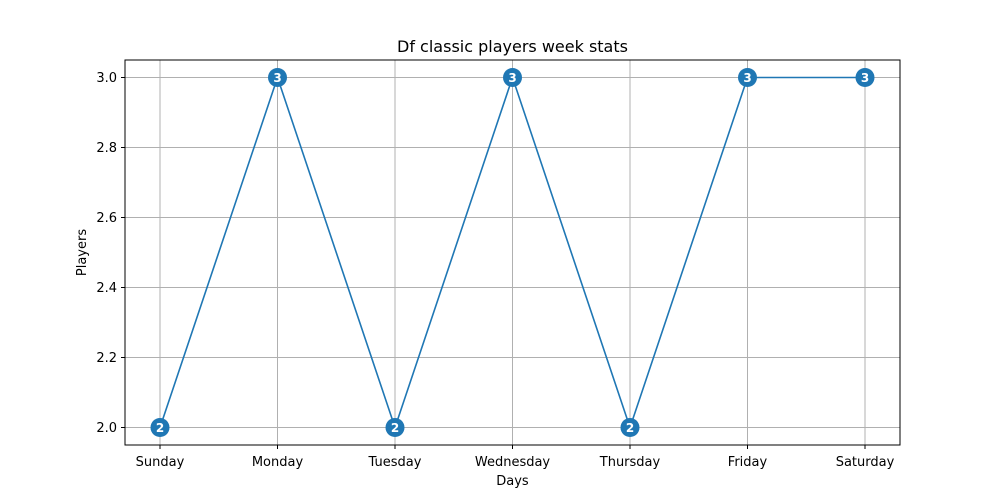 Image resolution: width=1000 pixels, height=500 pixels. I want to click on x-tick-label: Saturday, so click(865, 462).